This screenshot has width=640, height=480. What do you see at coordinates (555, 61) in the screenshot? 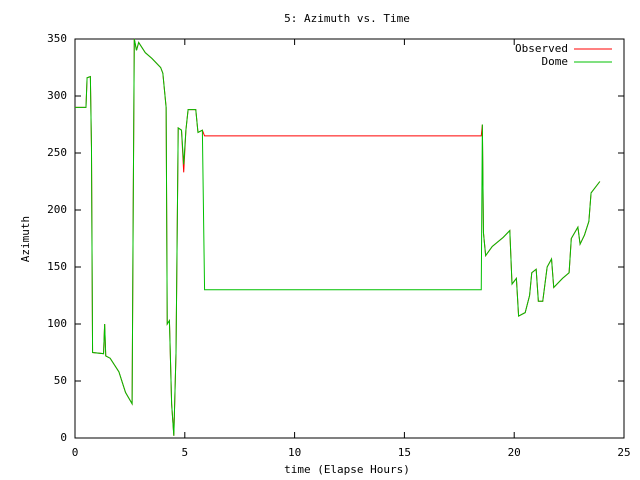
I see `legend-label: Dome` at bounding box center [555, 61].